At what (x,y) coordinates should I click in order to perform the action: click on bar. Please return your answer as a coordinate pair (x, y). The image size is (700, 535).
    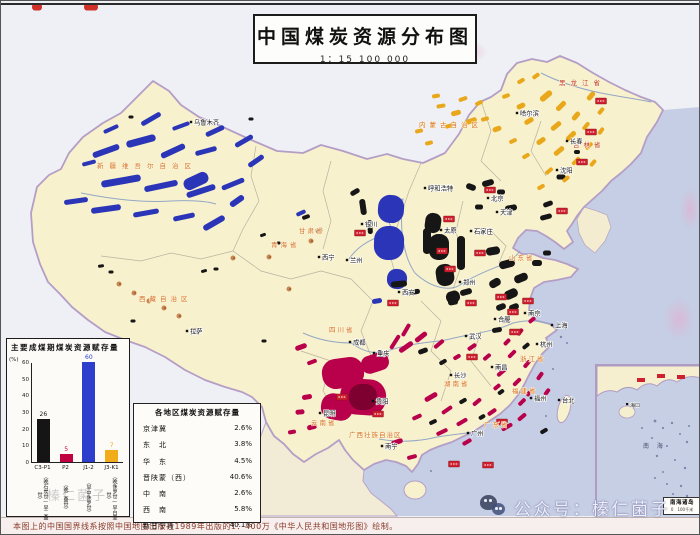
    Looking at the image, I should click on (89, 412).